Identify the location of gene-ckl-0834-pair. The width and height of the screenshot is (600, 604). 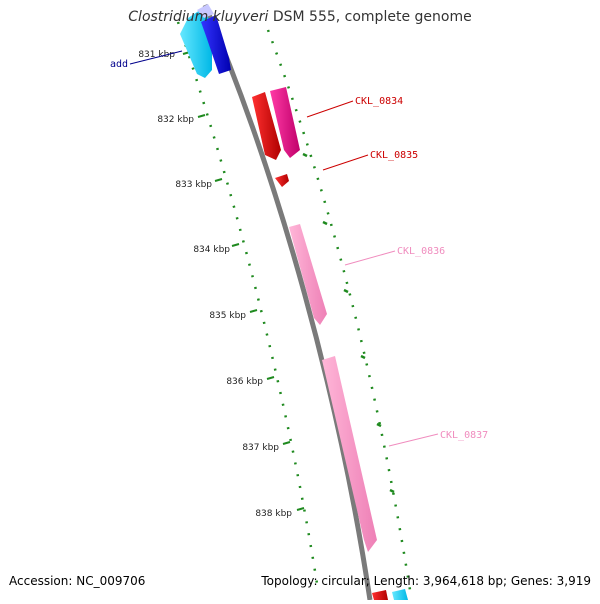
(276, 123).